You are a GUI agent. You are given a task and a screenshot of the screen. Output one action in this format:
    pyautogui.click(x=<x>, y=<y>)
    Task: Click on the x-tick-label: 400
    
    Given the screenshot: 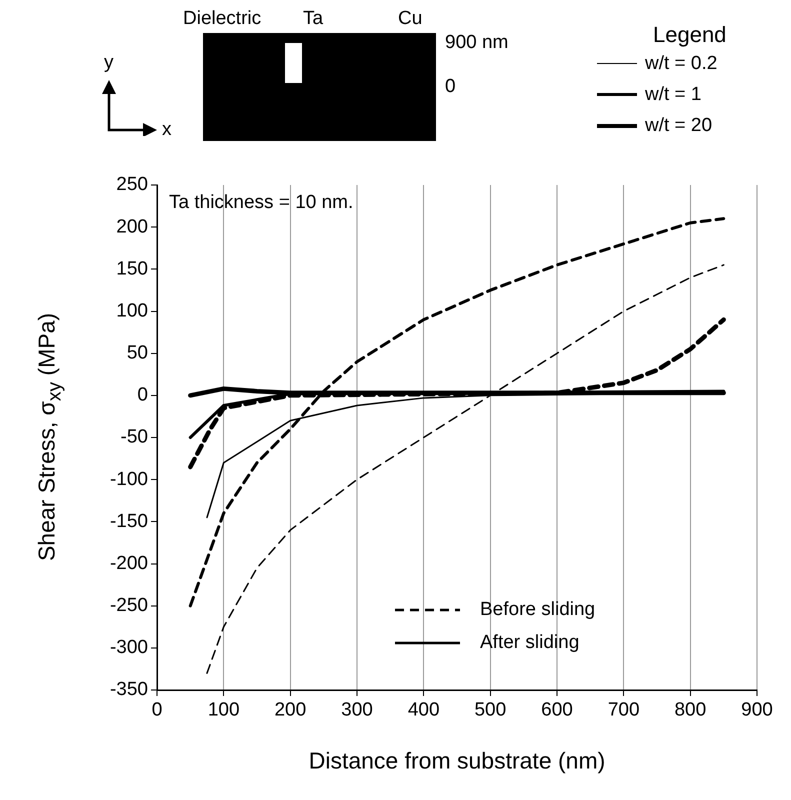 What is the action you would take?
    pyautogui.click(x=424, y=710)
    